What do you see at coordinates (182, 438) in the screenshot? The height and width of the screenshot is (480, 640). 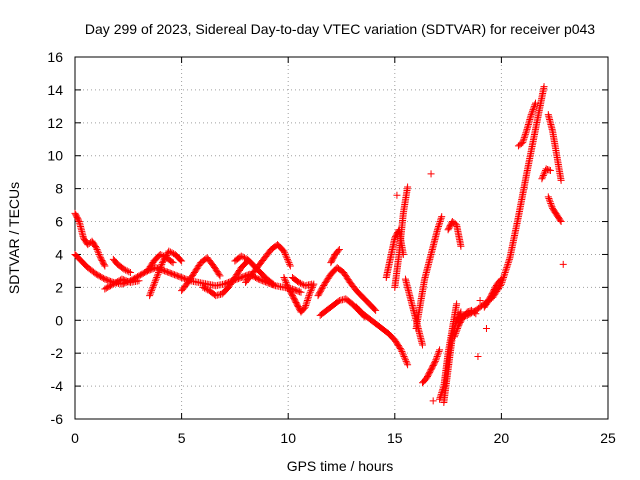 I see `x-tick-label: 5` at bounding box center [182, 438].